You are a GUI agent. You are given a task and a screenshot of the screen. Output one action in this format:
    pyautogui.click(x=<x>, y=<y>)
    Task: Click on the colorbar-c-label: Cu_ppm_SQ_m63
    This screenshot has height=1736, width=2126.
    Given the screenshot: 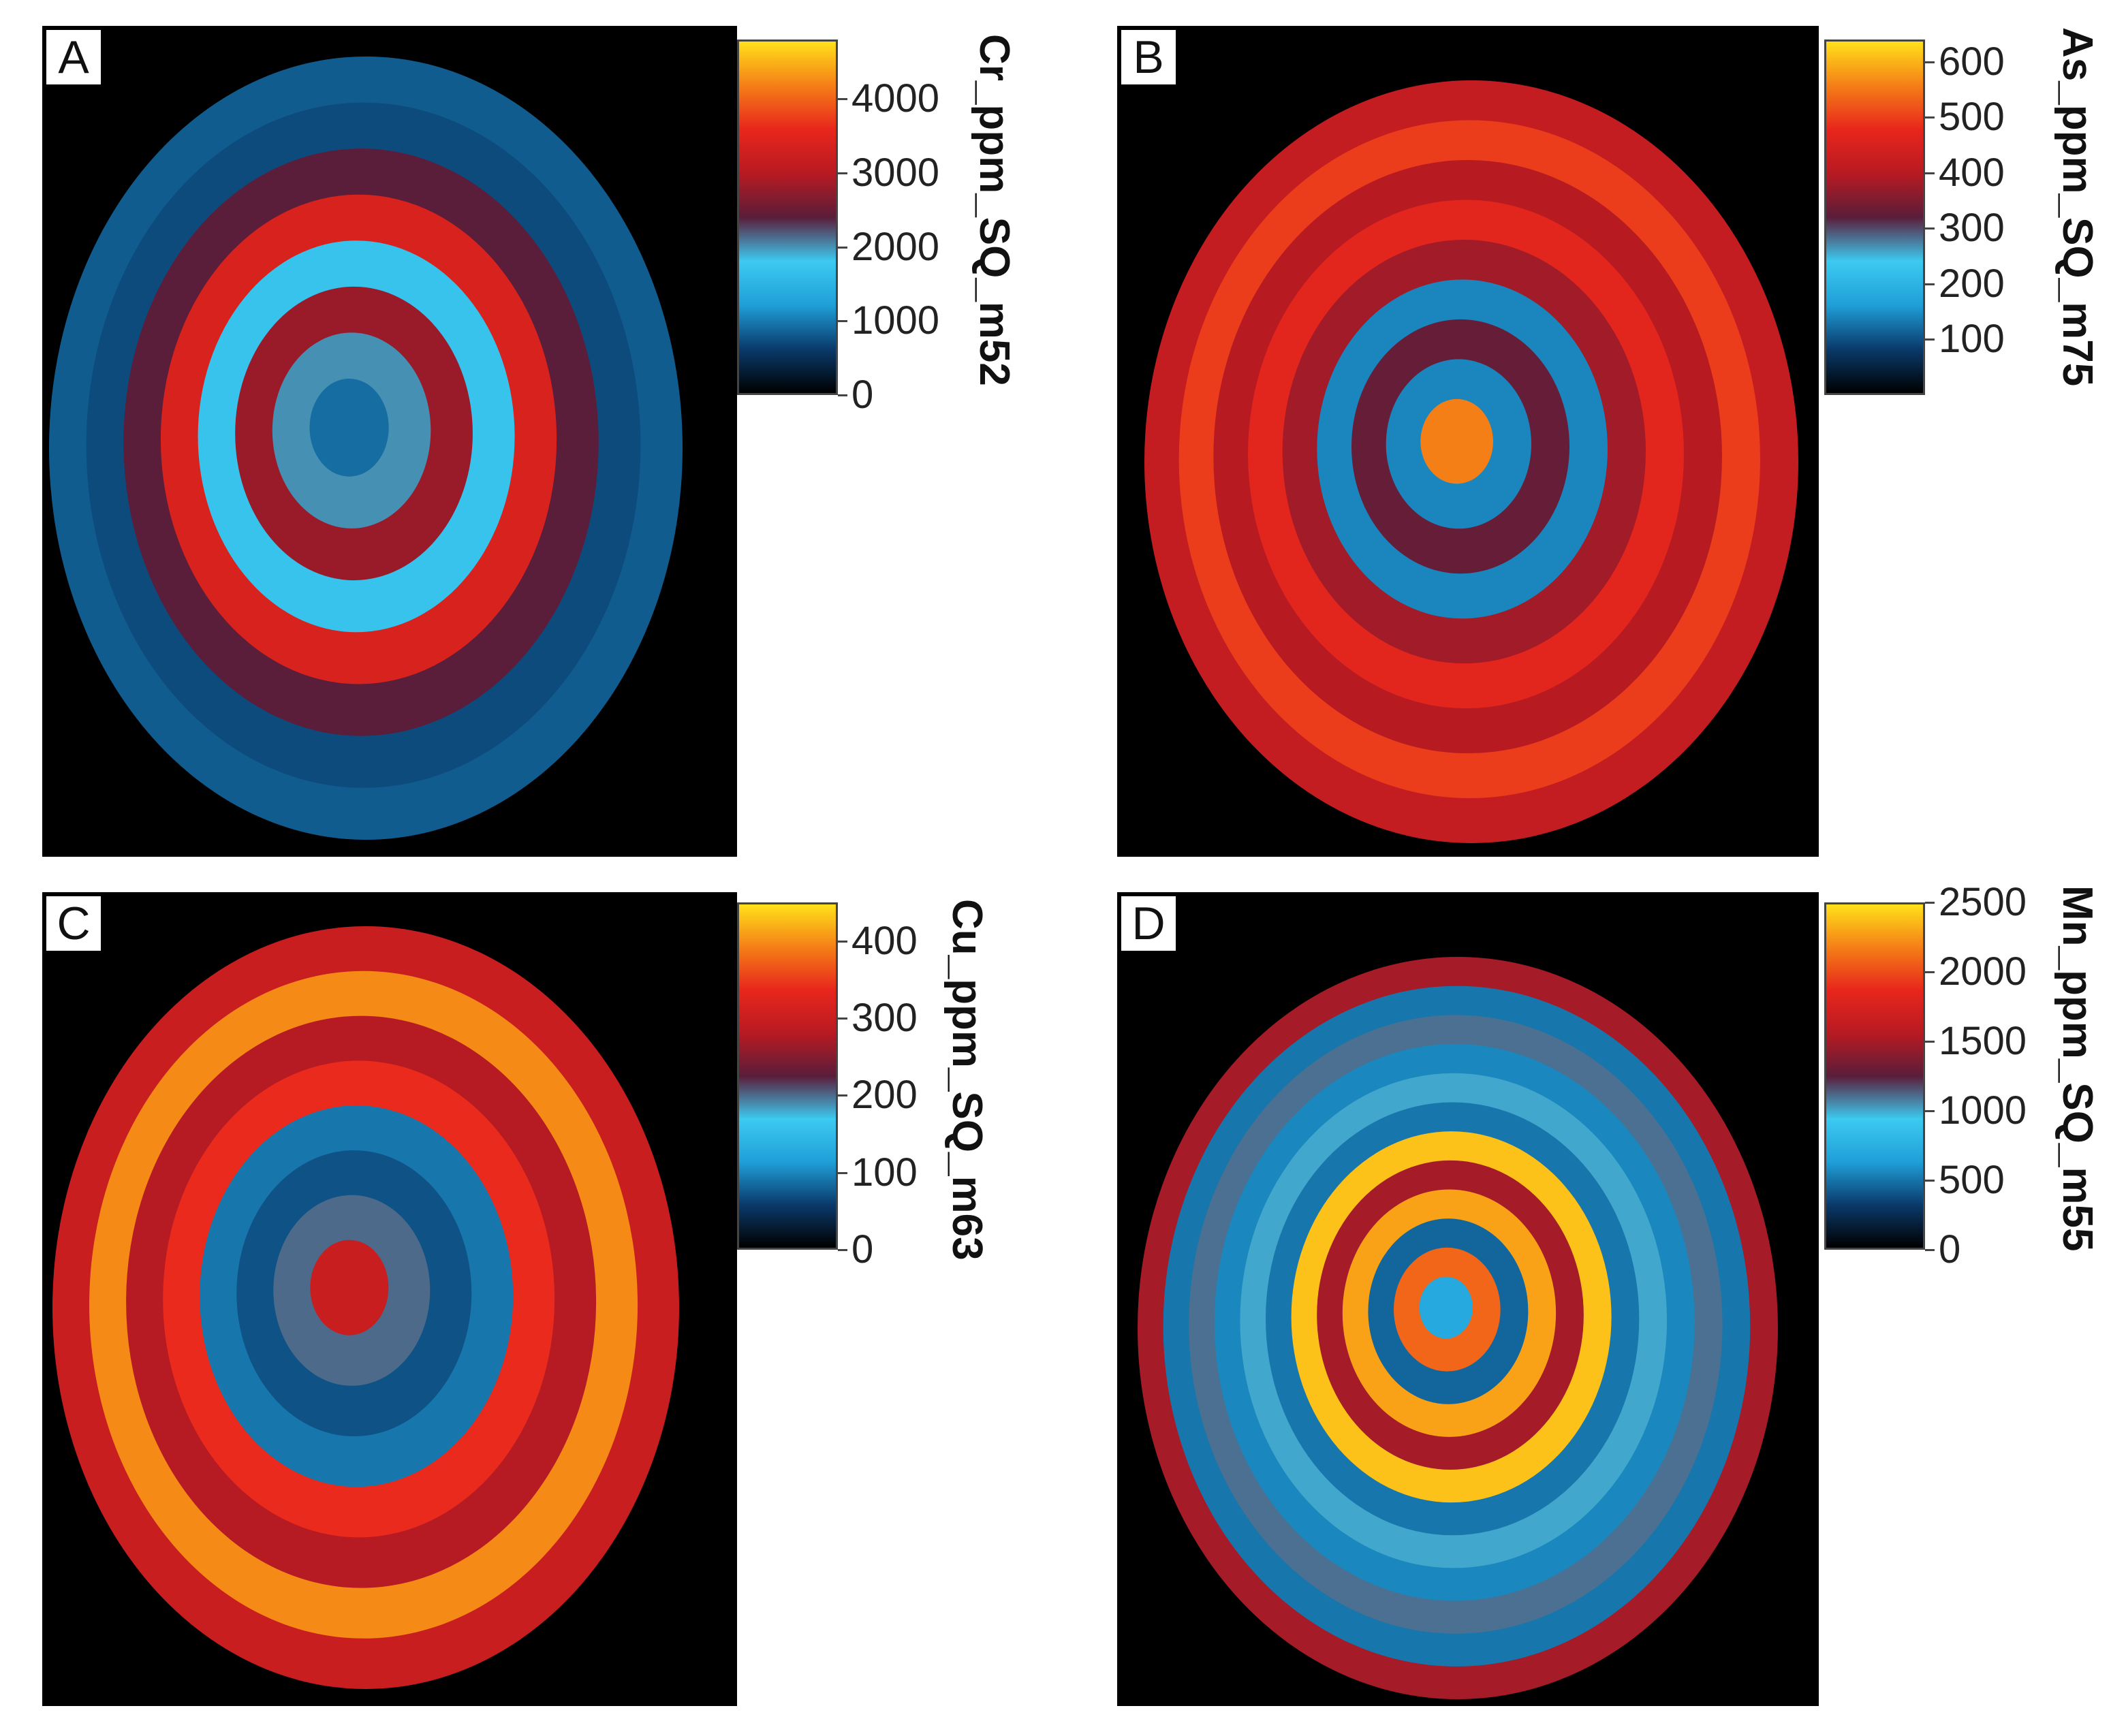 What is the action you would take?
    pyautogui.click(x=966, y=1080)
    